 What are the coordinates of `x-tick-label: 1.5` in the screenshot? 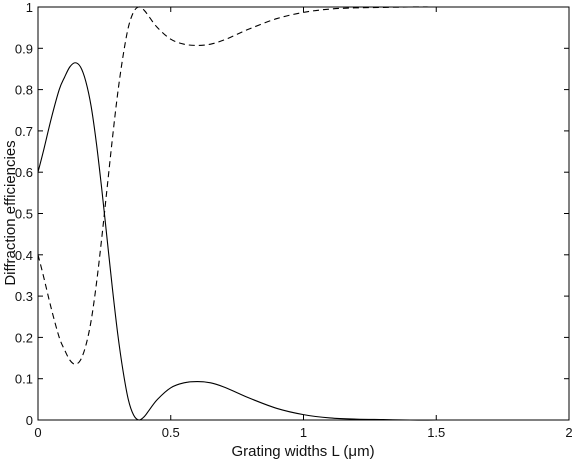 It's located at (436, 432).